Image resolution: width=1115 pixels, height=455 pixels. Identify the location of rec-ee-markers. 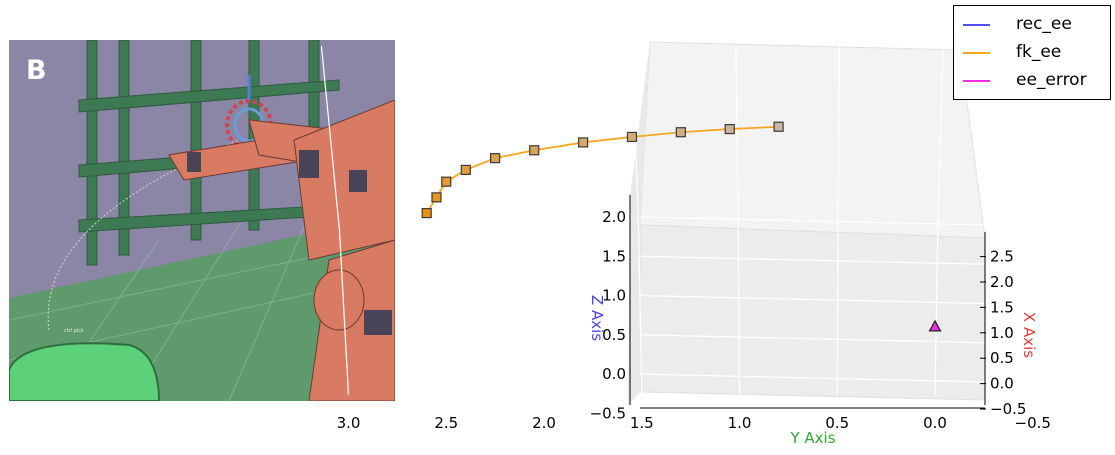
(602, 170).